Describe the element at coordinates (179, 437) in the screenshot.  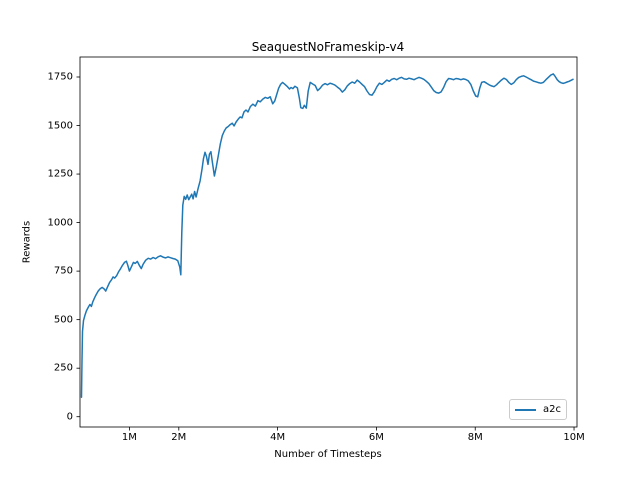
I see `x-tick-label: 2M` at that location.